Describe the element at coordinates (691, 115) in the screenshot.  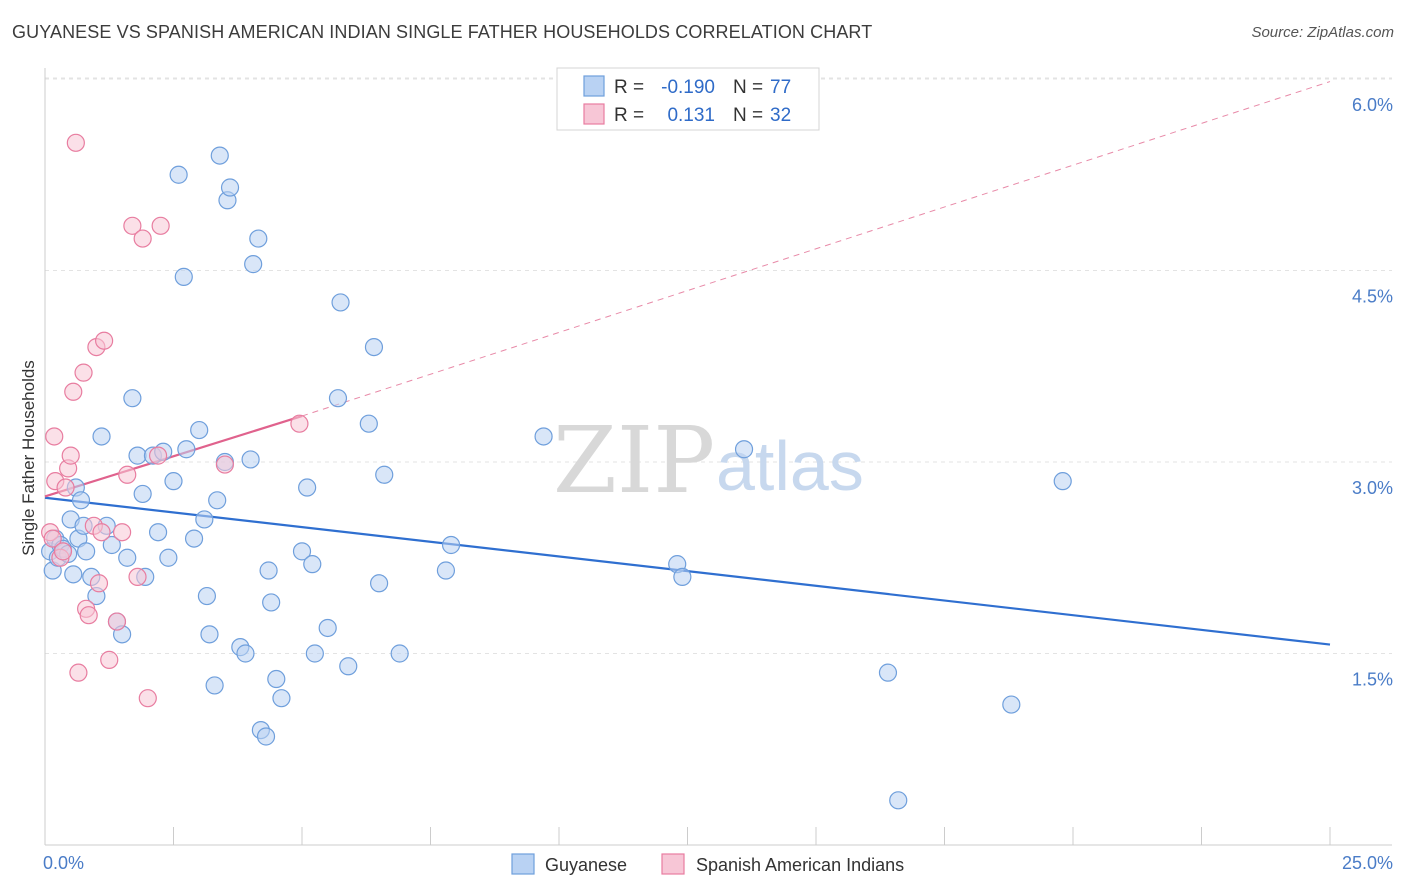
I see `stats-legend-r-value: 0.131` at that location.